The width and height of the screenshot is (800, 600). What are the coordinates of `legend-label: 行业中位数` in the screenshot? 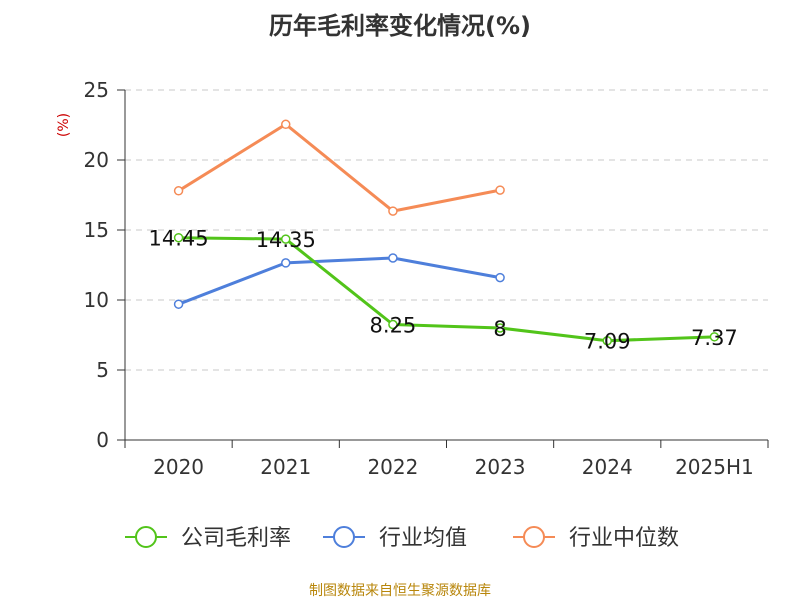 It's located at (624, 538).